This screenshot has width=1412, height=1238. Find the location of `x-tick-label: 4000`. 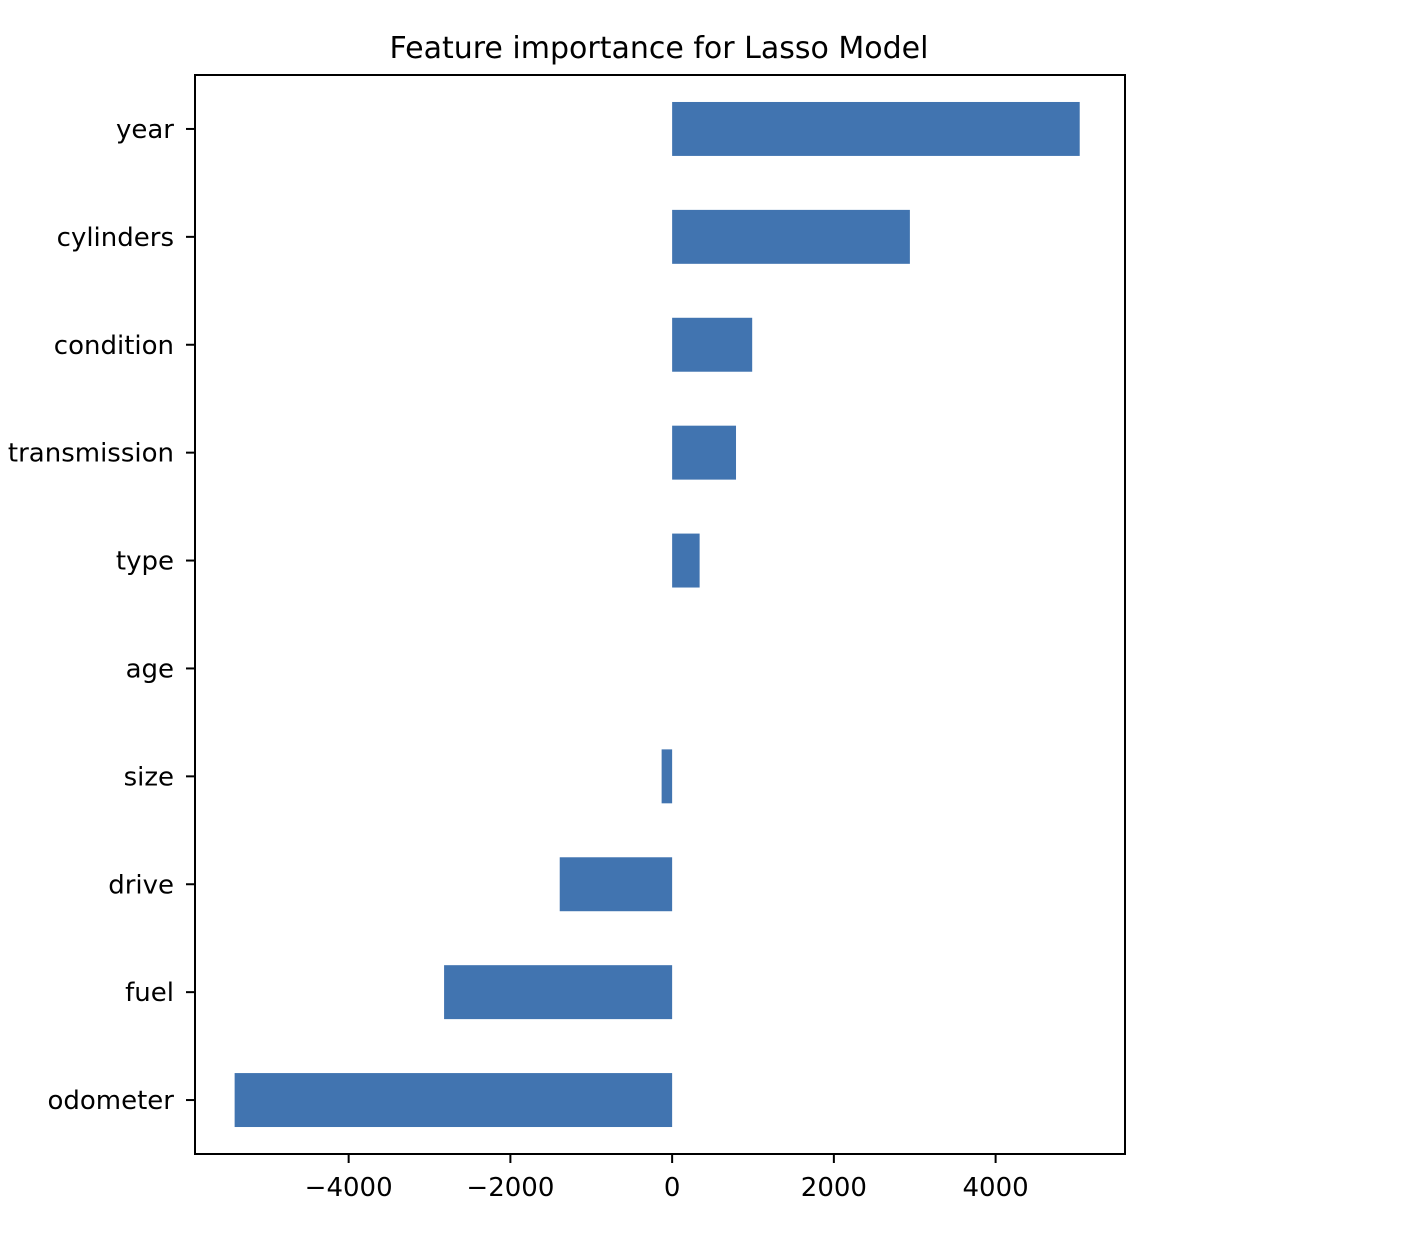

x-tick-label: 4000 is located at coordinates (996, 1188).